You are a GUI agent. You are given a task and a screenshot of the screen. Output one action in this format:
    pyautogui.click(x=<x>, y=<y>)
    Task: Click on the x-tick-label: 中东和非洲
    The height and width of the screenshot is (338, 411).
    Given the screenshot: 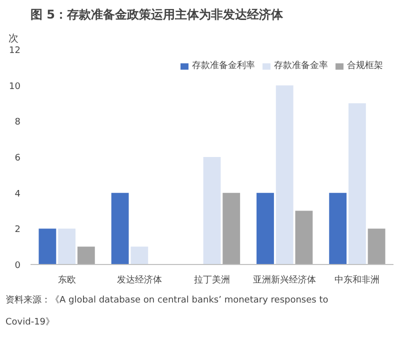 What is the action you would take?
    pyautogui.click(x=357, y=280)
    